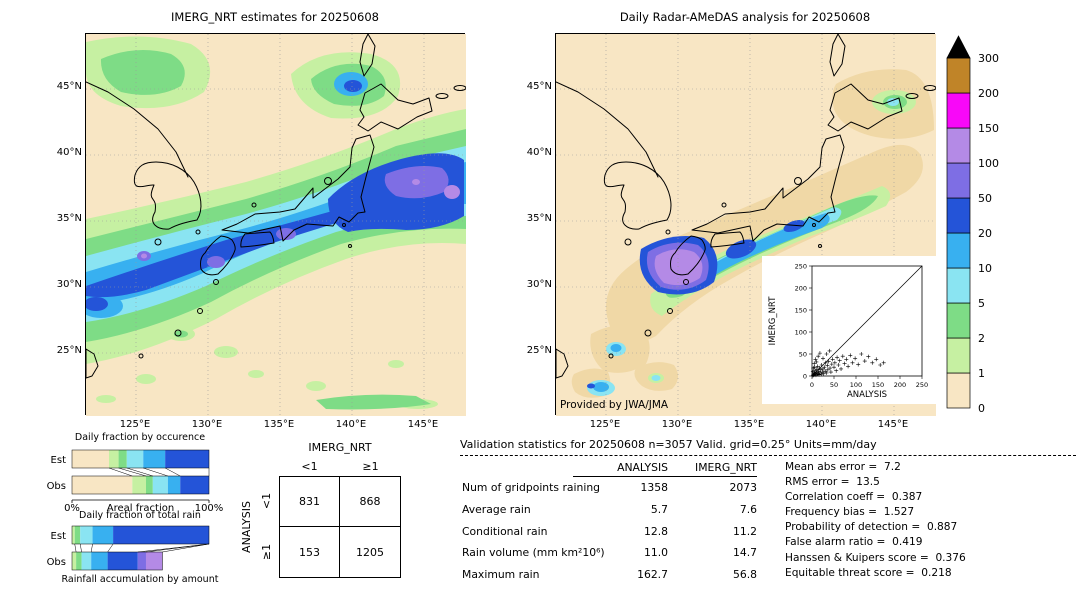 This screenshot has width=1080, height=612. What do you see at coordinates (609, 553) in the screenshot?
I see `validation-table-row: Rain volume (mm km²10⁶) 11.0 14.7` at bounding box center [609, 553].